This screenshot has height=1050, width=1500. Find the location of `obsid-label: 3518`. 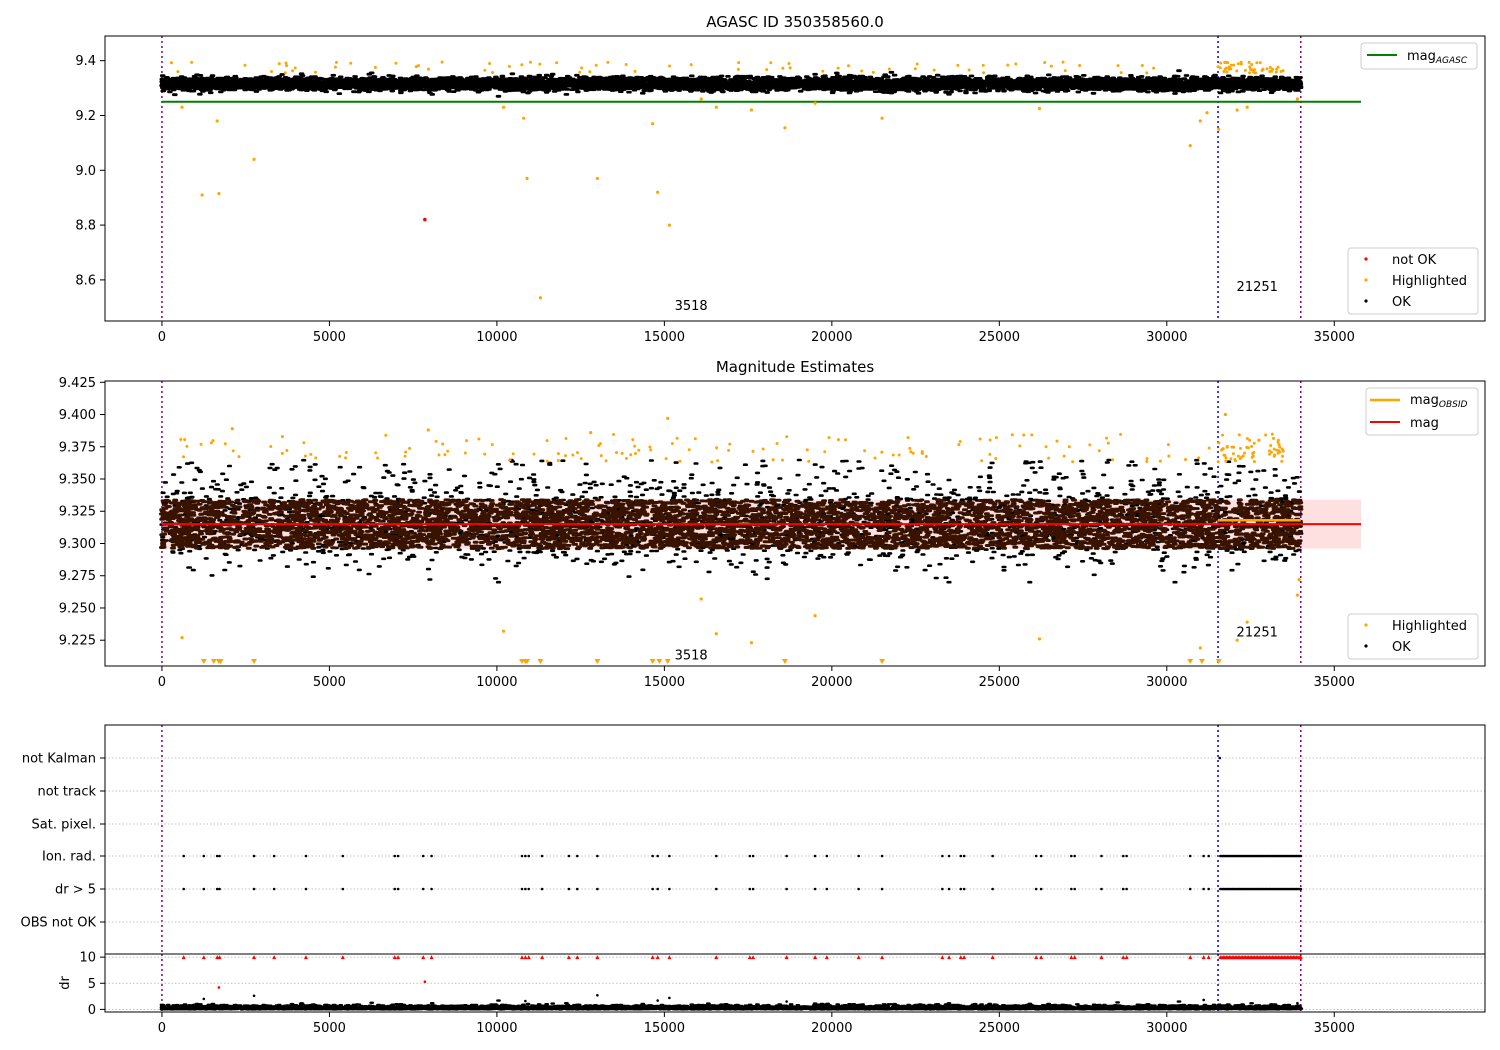

obsid-label: 3518 is located at coordinates (691, 306).